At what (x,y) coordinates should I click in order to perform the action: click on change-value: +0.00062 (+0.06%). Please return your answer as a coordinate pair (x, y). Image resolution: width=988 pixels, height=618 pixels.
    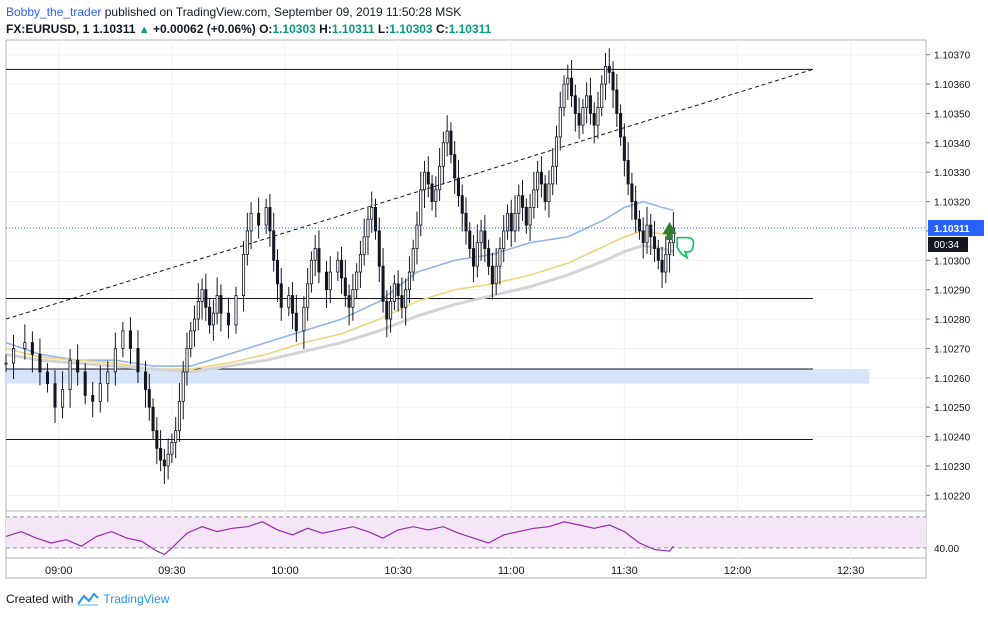
    Looking at the image, I should click on (204, 29).